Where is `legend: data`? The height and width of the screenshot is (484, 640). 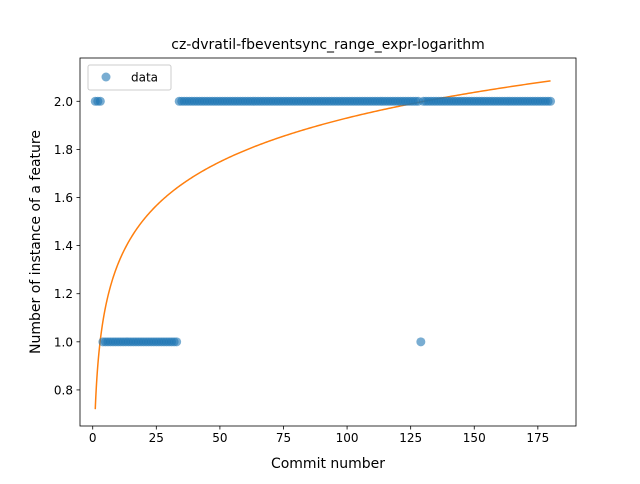
legend: data is located at coordinates (129, 77).